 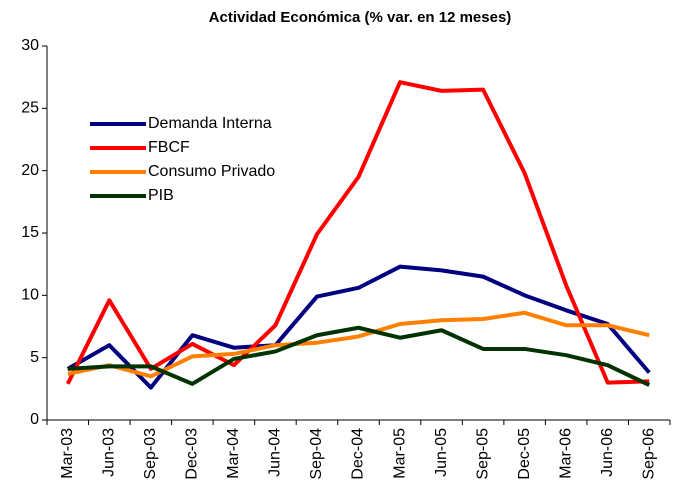 I want to click on legend-label: Demanda Interna, so click(x=210, y=123).